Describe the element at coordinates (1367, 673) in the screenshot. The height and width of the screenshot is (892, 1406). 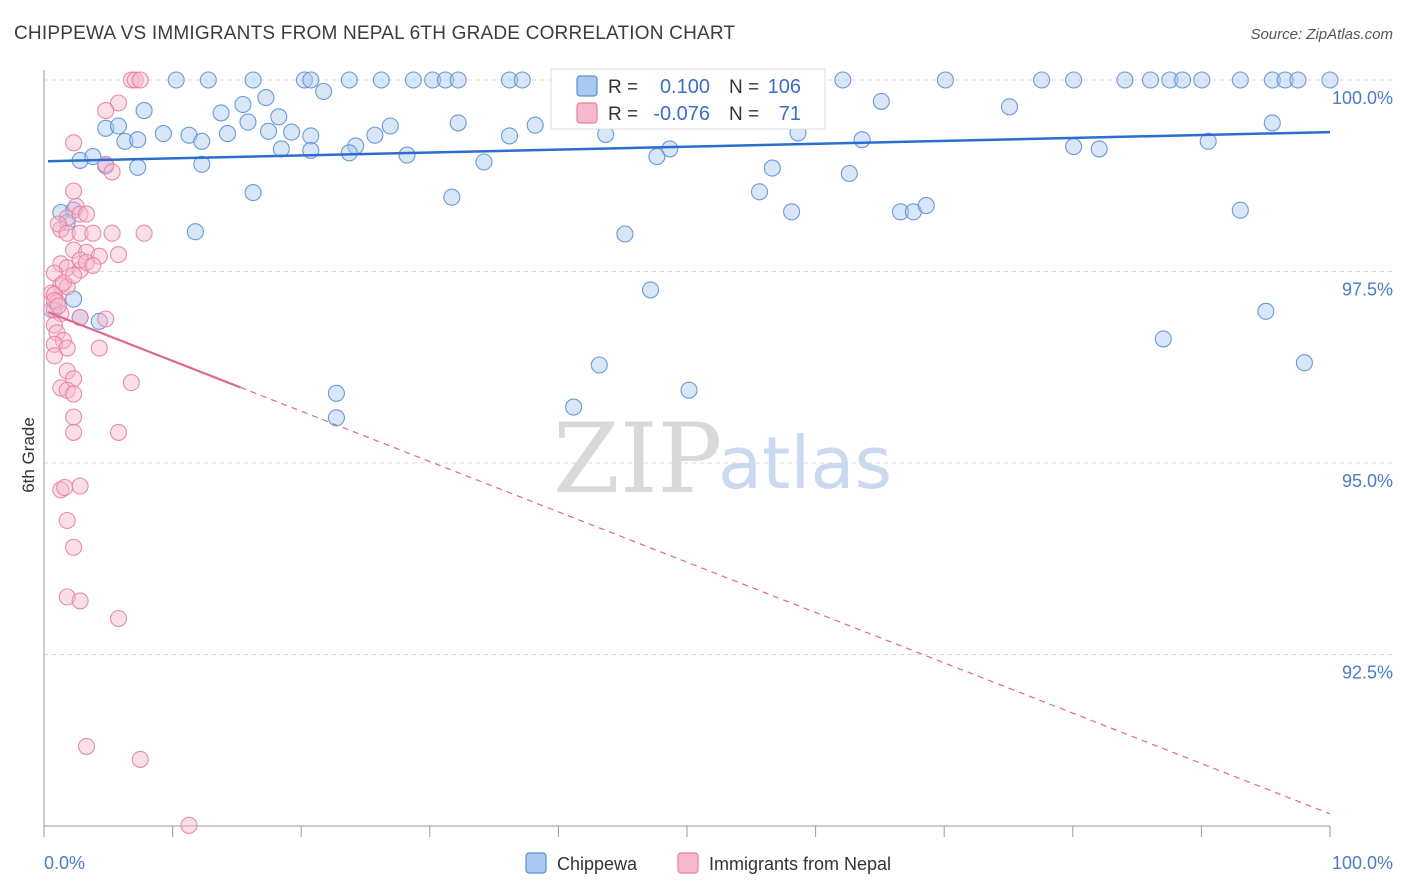
I see `y-tick-label: 92.5%` at that location.